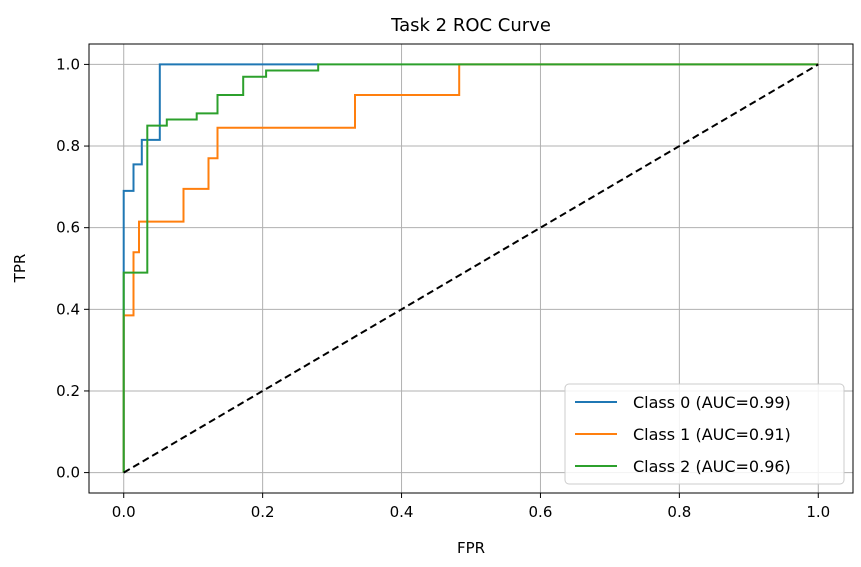 The height and width of the screenshot is (567, 861). What do you see at coordinates (402, 512) in the screenshot?
I see `x-tick-label: 0.4` at bounding box center [402, 512].